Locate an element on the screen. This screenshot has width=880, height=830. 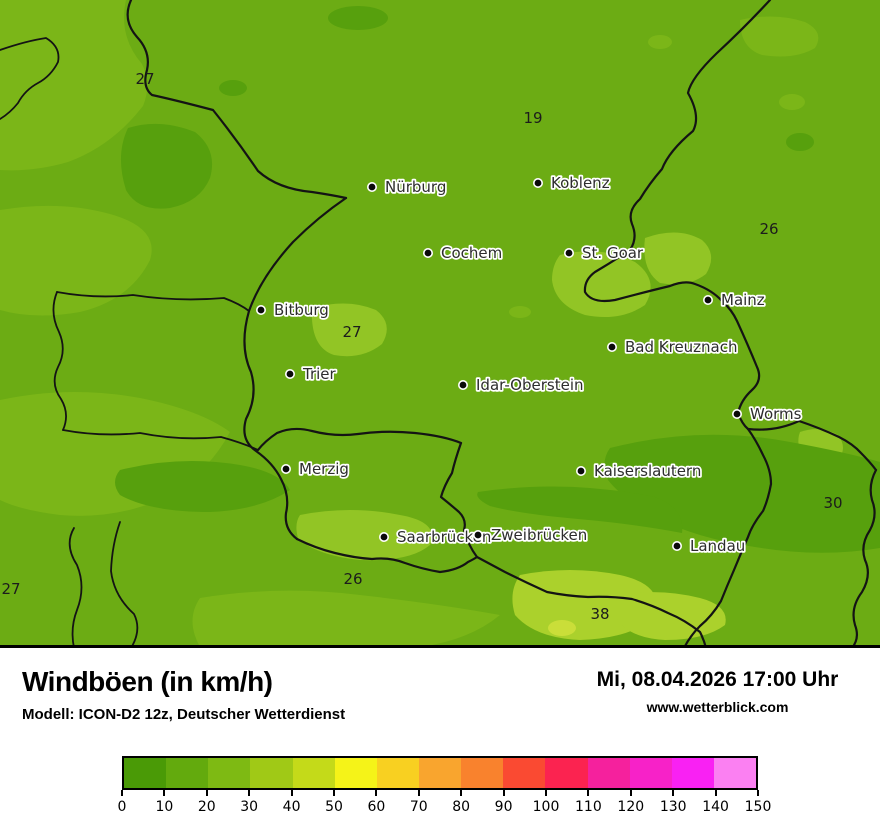
city-label: Bitburg is located at coordinates (301, 310).